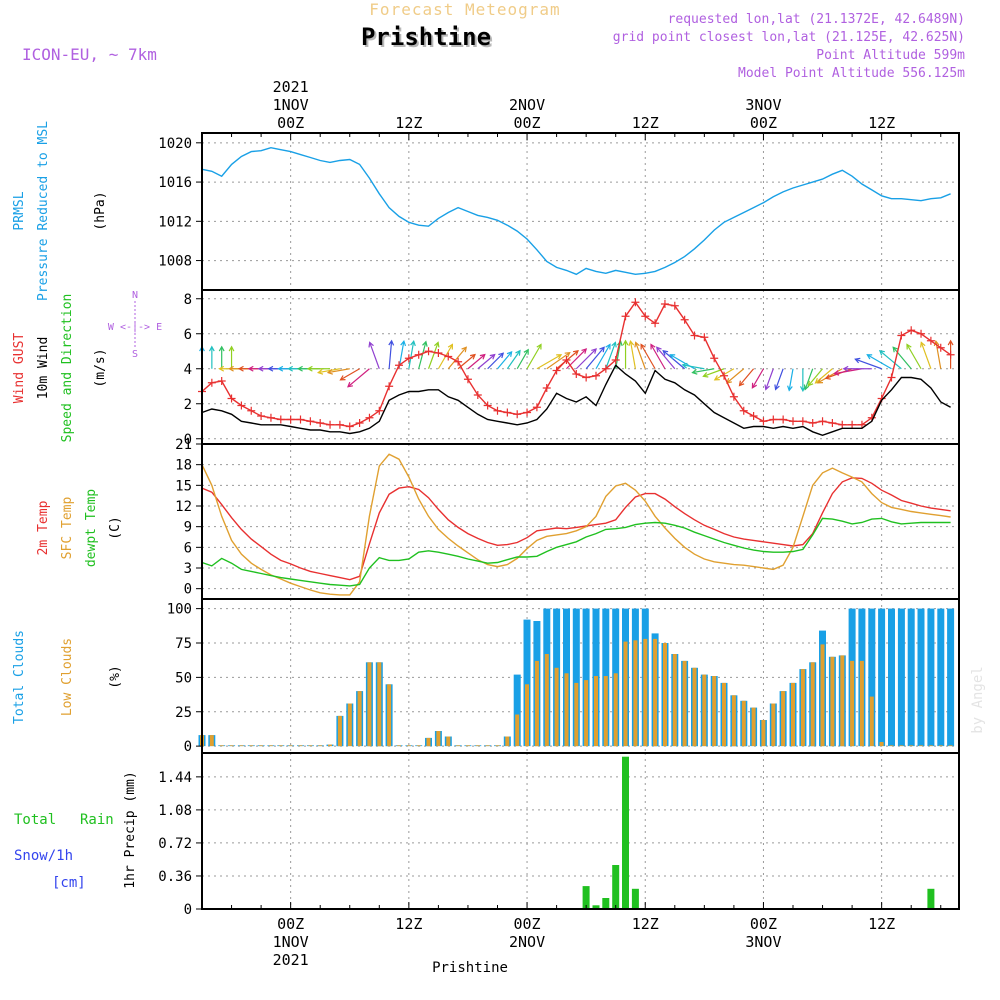  What do you see at coordinates (291, 87) in the screenshot?
I see `time-label-top-0-0: 2021` at bounding box center [291, 87].